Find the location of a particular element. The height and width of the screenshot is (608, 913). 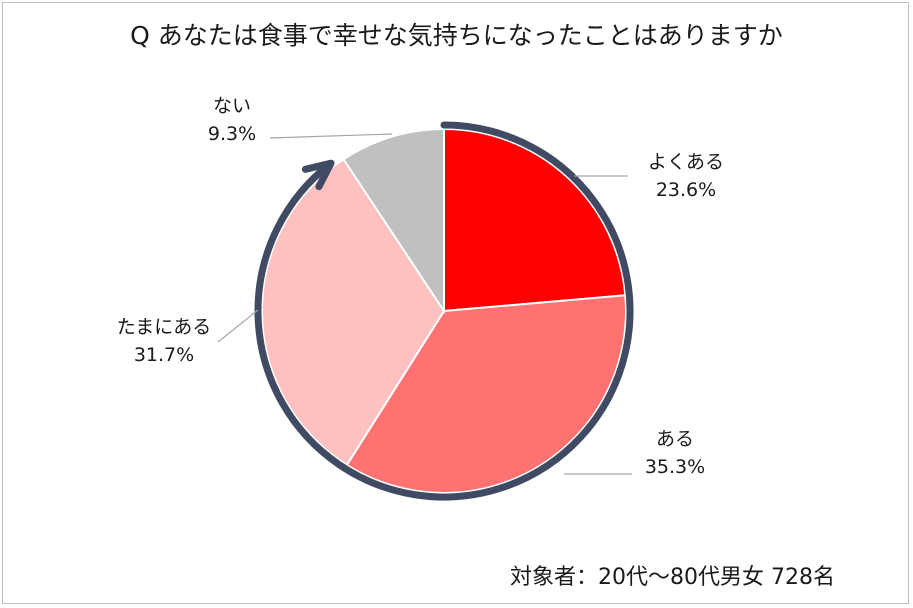

sample-footnote: 対象者：20代～80代男女 728名 is located at coordinates (672, 577).